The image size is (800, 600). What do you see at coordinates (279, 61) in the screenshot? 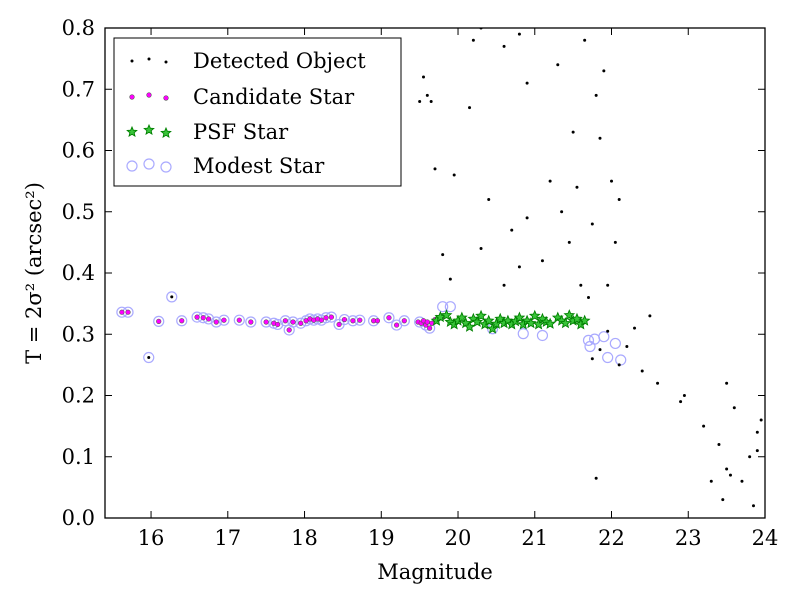
I see `legend-label-detected-object: Detected Object` at bounding box center [279, 61].